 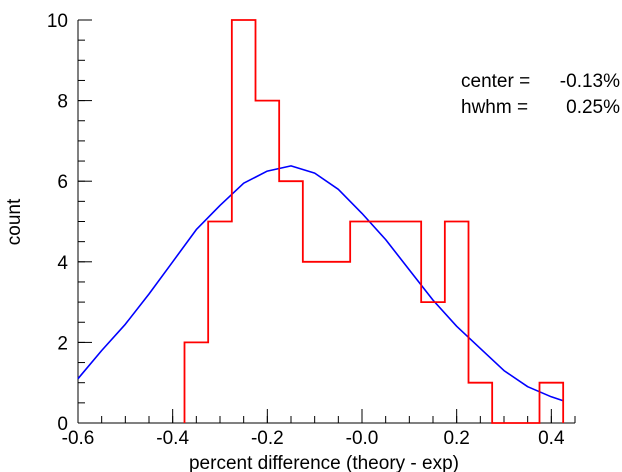 I want to click on hwhm-value: 0.25%, so click(x=593, y=107).